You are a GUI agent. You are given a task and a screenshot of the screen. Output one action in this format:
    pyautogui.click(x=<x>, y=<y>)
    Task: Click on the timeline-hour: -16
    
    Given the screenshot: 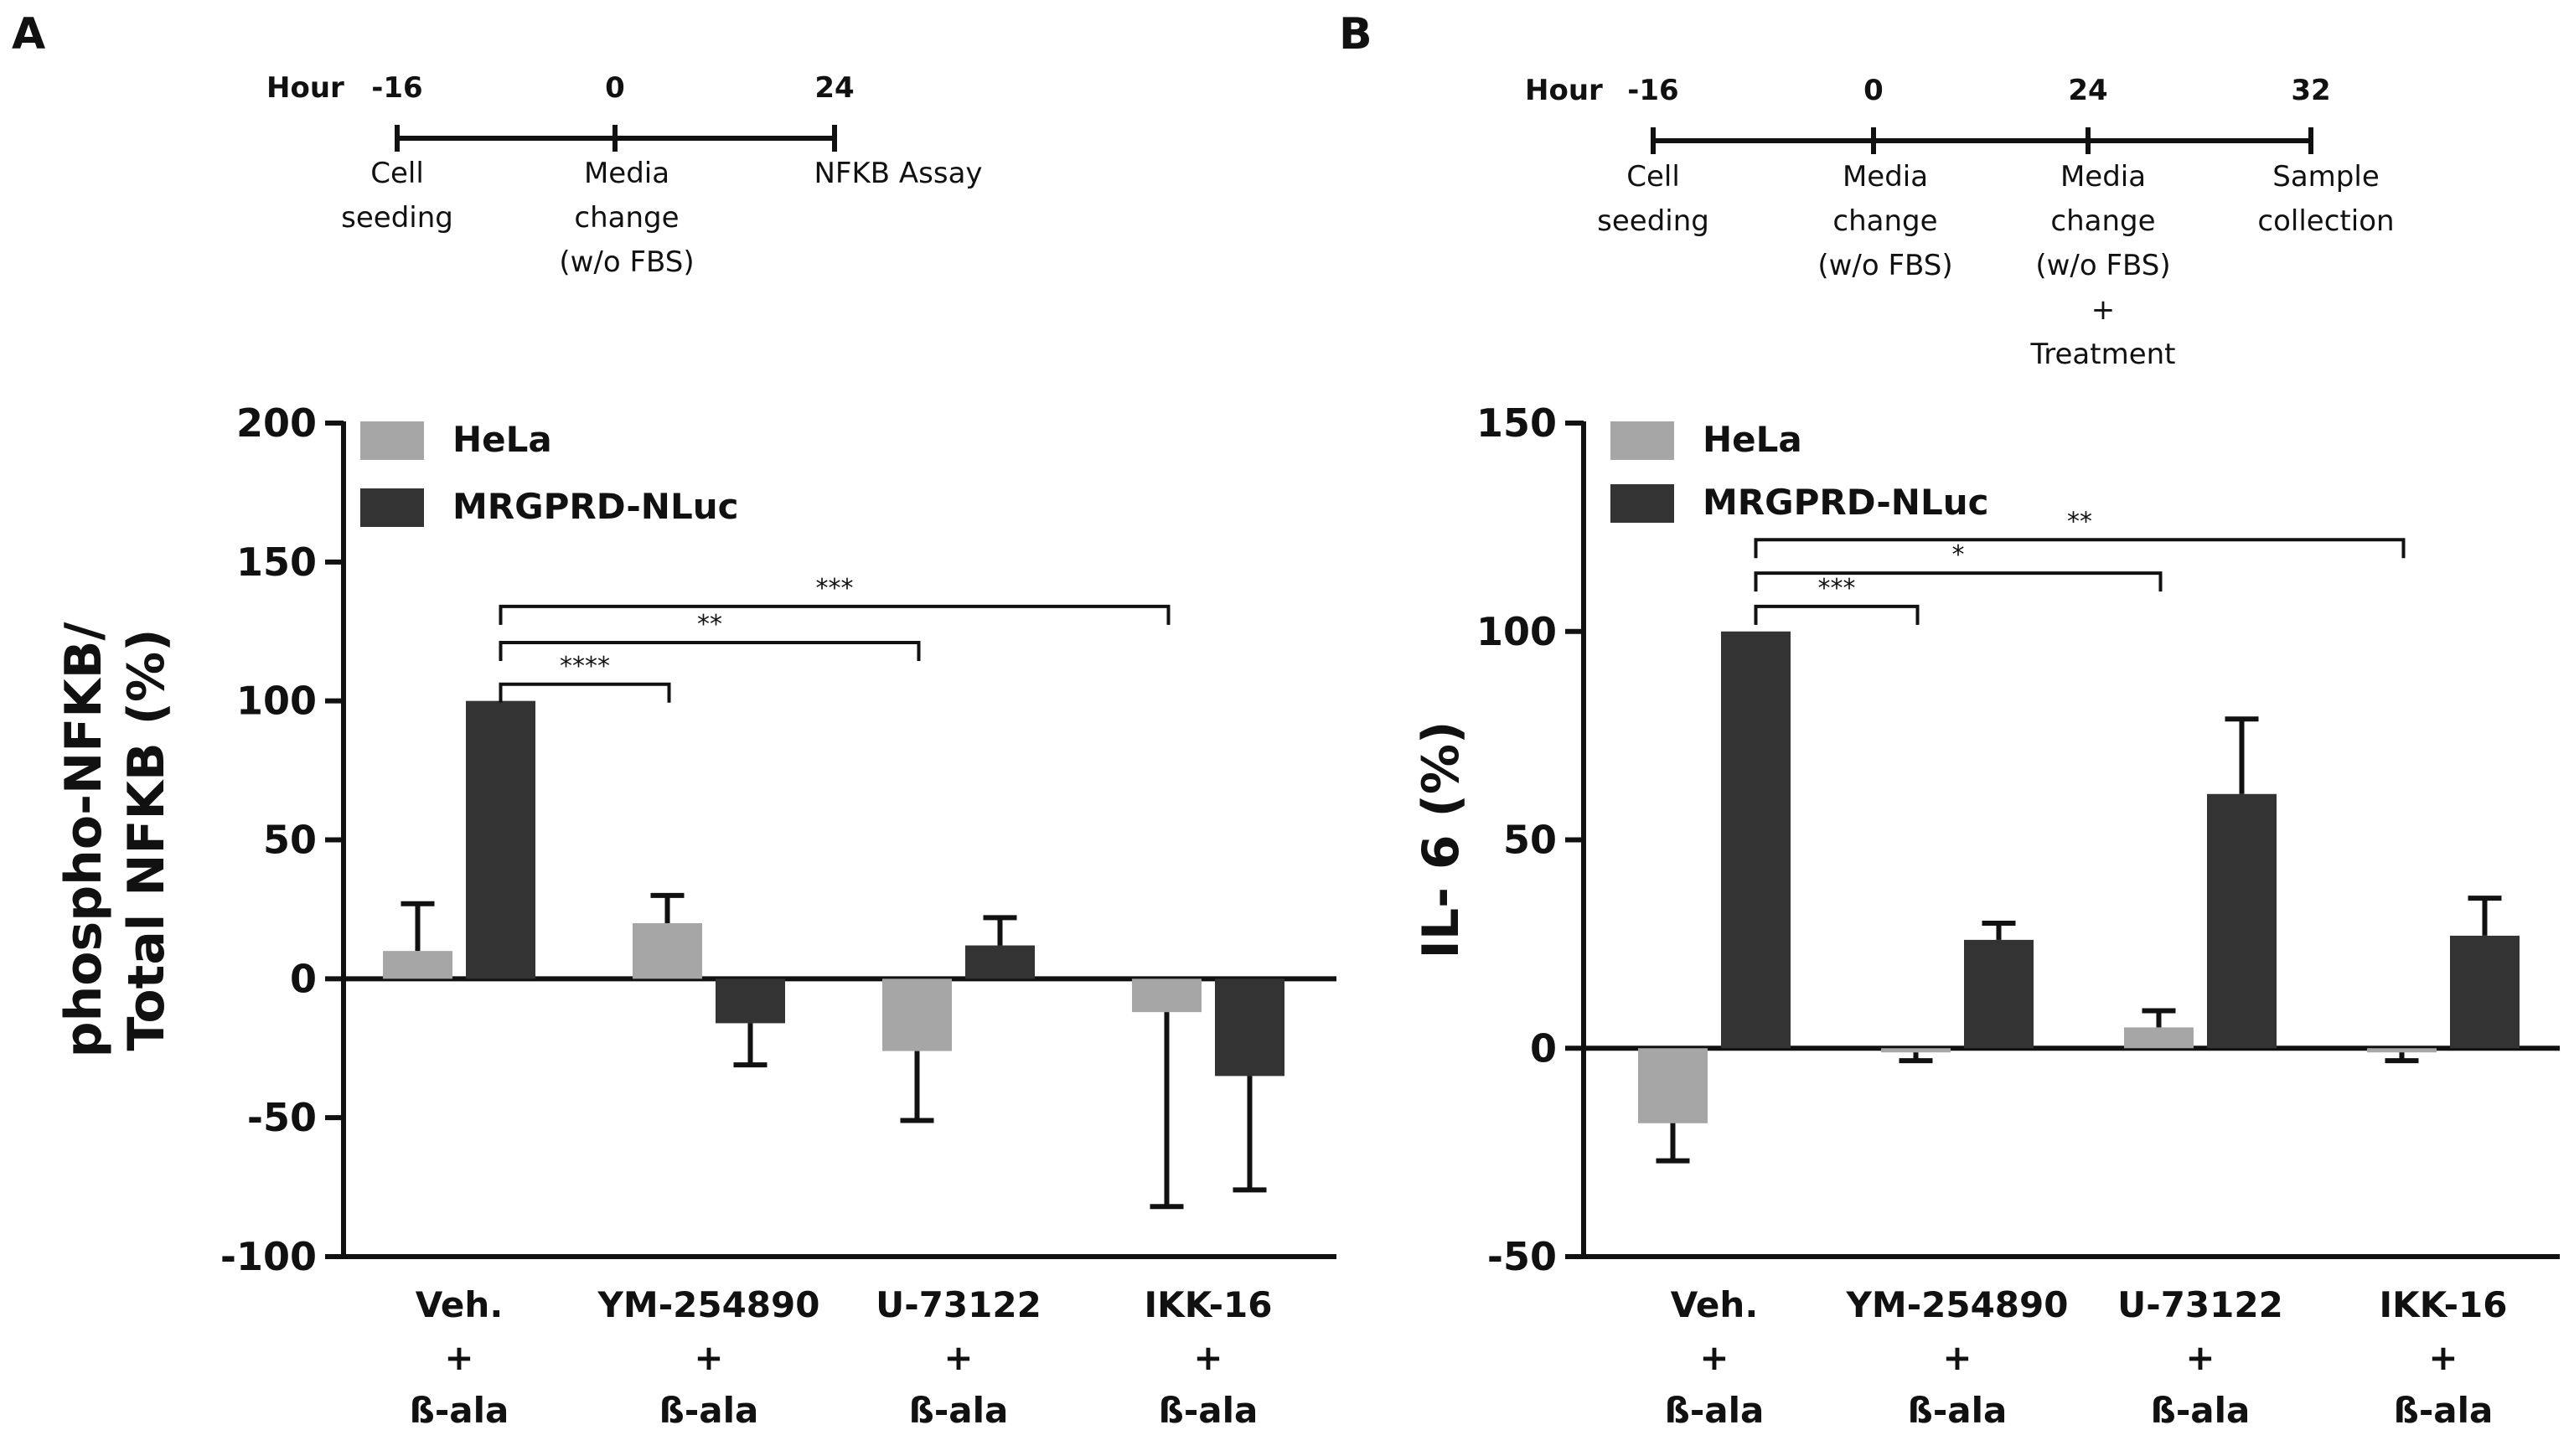 What is the action you would take?
    pyautogui.click(x=396, y=88)
    